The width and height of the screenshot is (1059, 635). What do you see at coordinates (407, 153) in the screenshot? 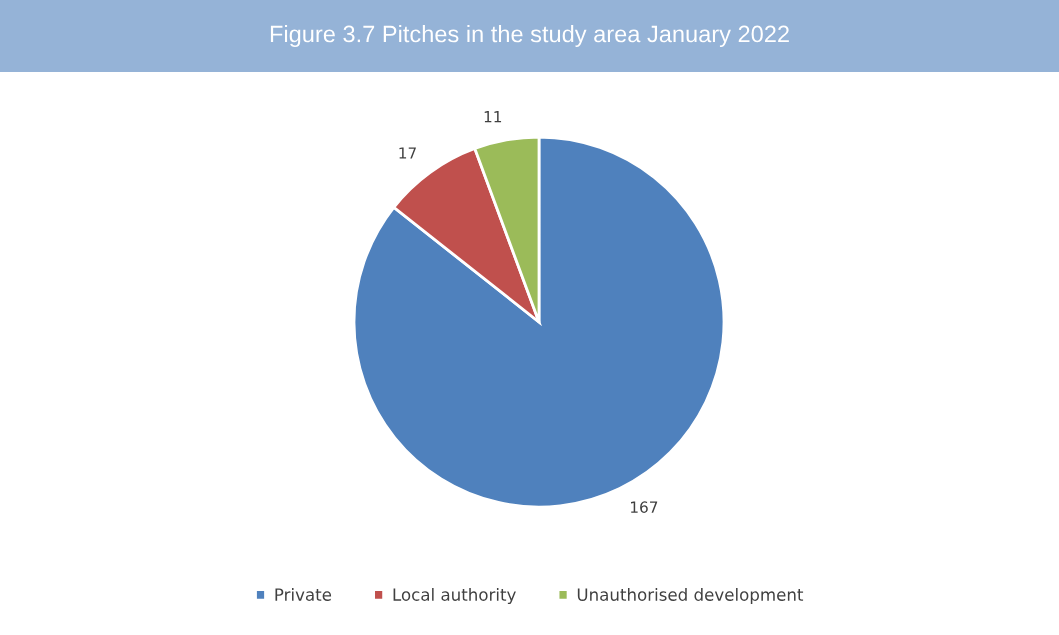
I see `data-label: 17` at bounding box center [407, 153].